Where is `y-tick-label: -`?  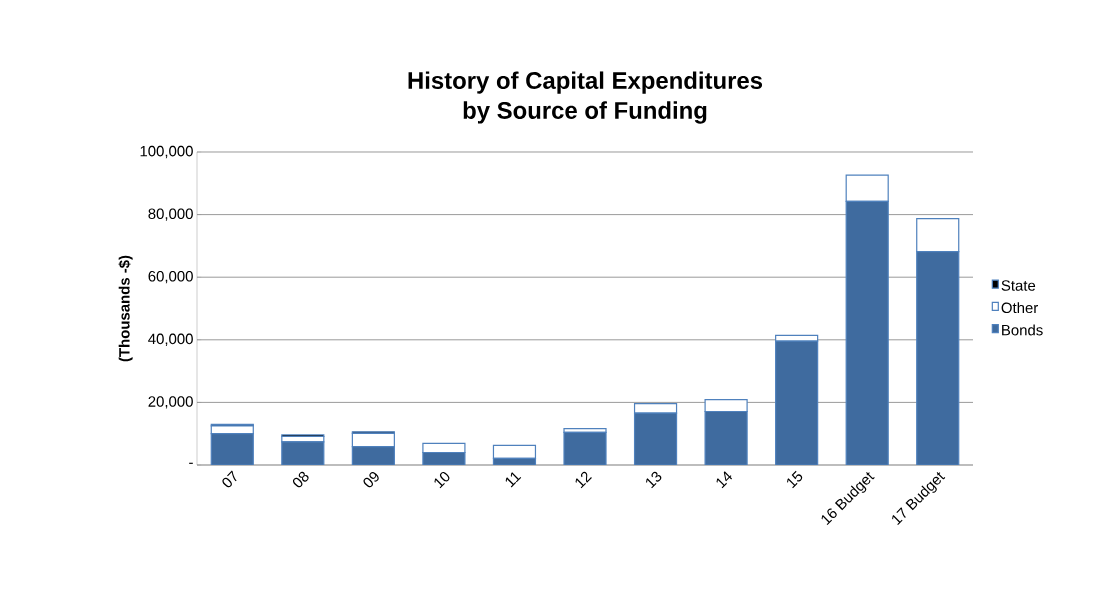
y-tick-label: - is located at coordinates (191, 463).